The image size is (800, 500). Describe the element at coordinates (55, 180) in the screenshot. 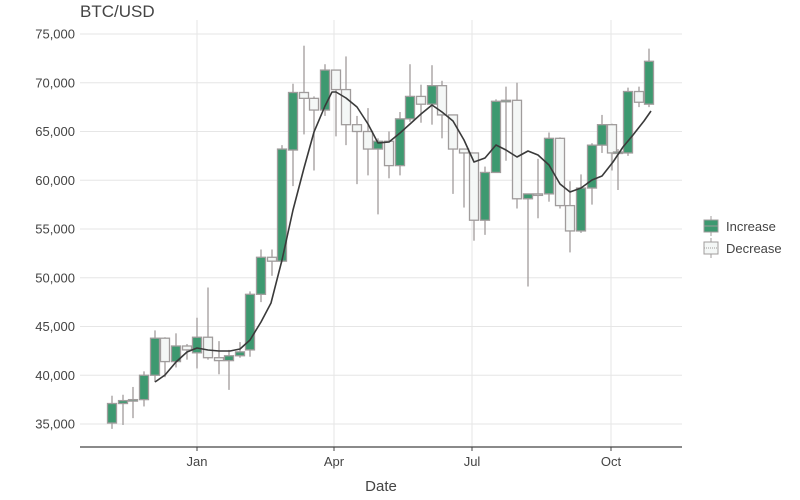

I see `y-tick-label: 60,000` at that location.